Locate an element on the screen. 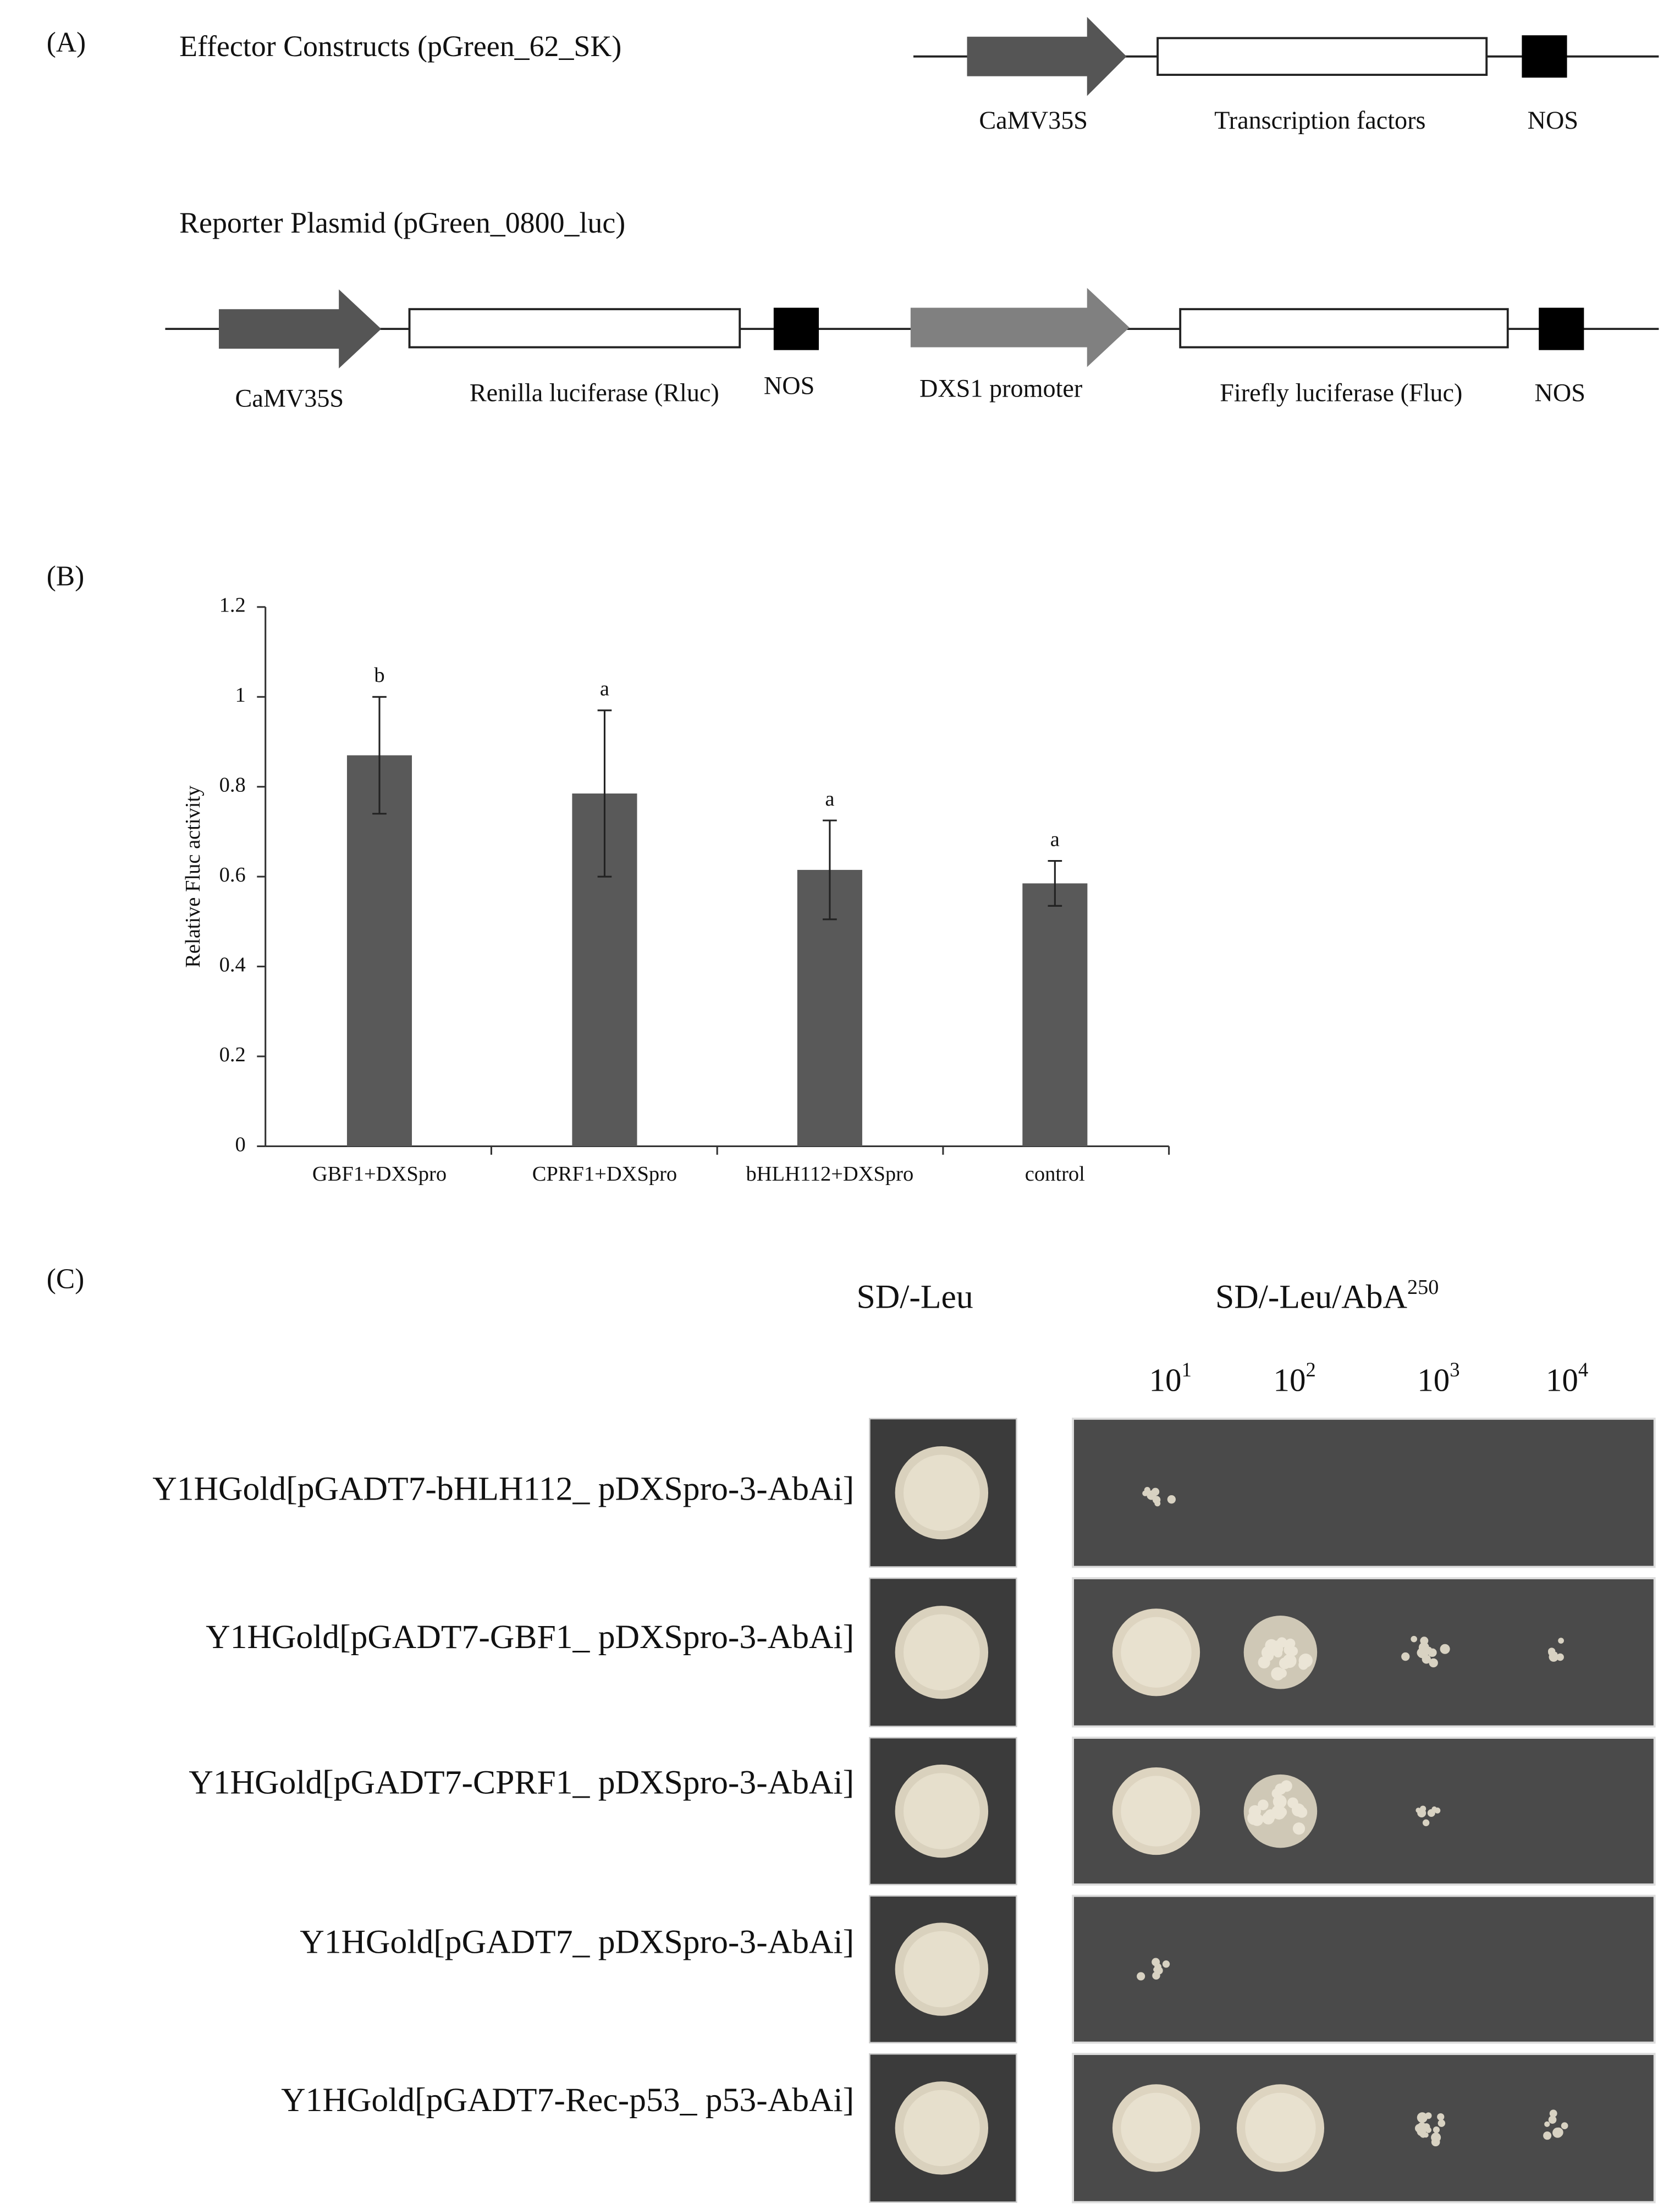  reporter-construct is located at coordinates (912, 328).